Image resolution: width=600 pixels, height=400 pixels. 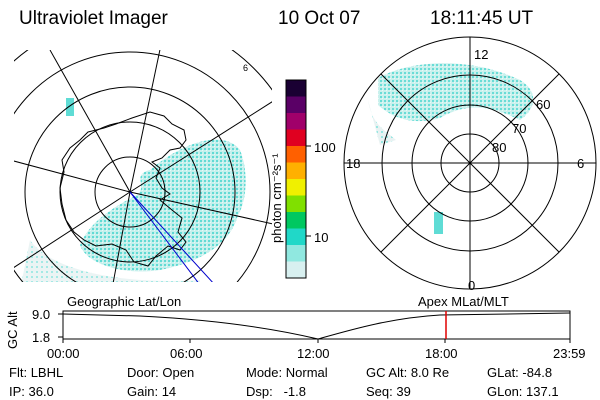 What do you see at coordinates (321, 237) in the screenshot?
I see `colorbar-tick-10: 10` at bounding box center [321, 237].